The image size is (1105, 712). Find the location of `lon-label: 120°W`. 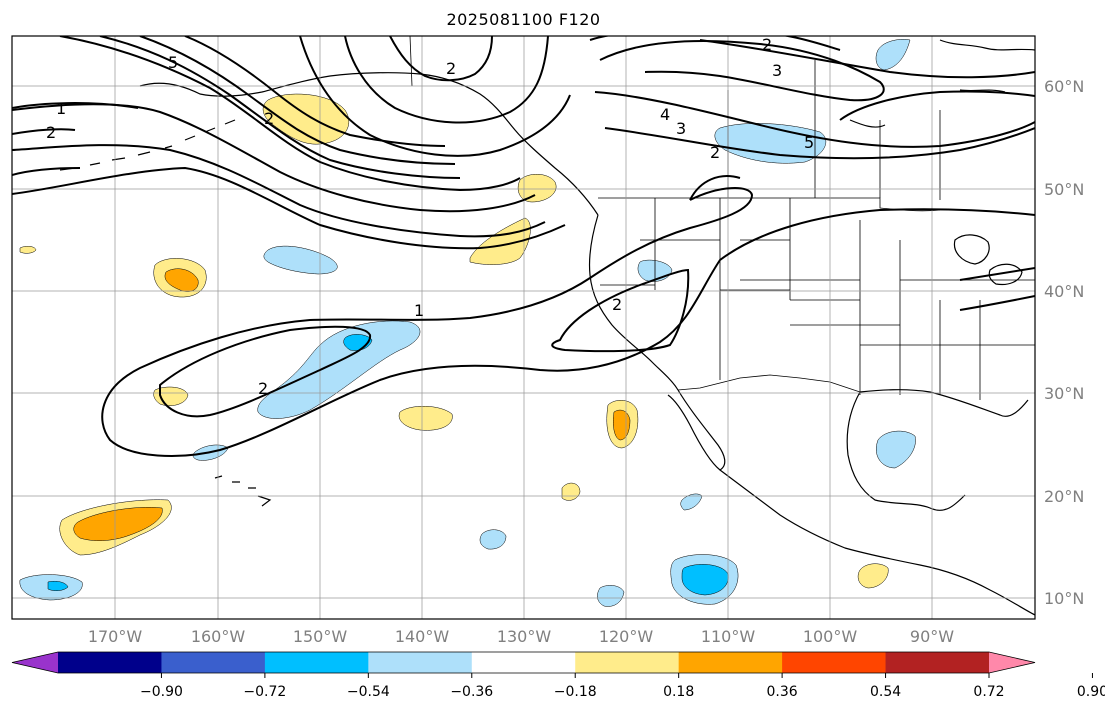

lon-label: 120°W is located at coordinates (626, 636).